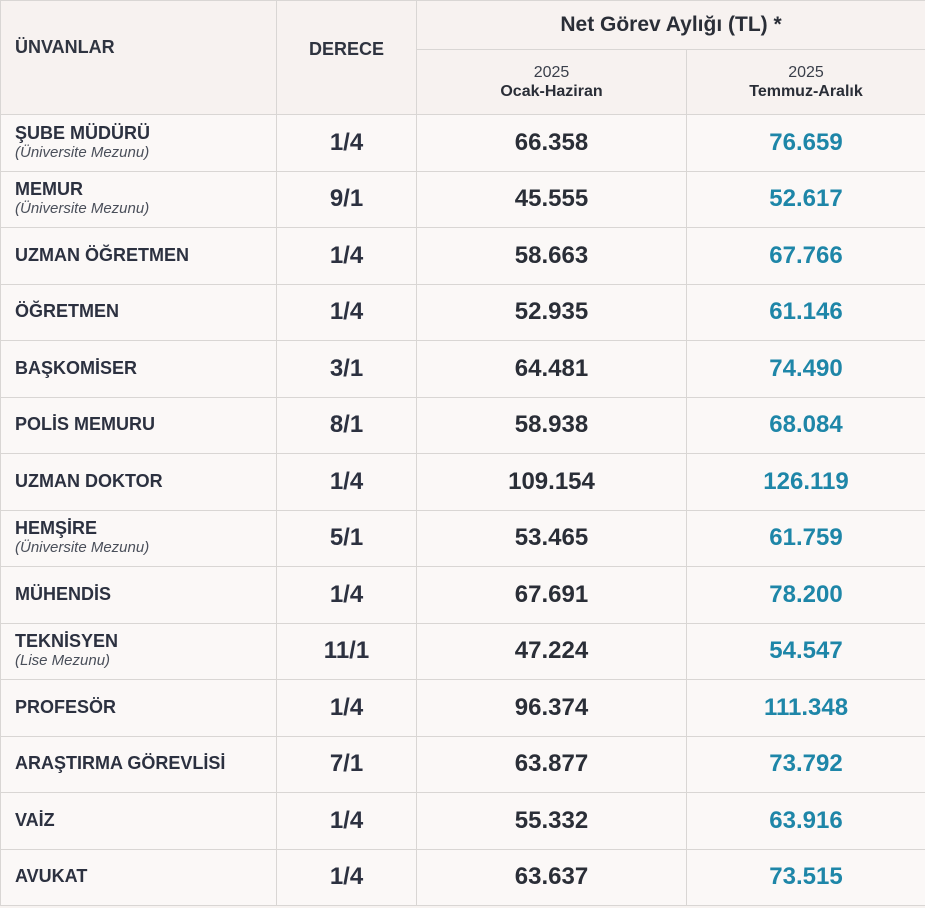 This screenshot has width=925, height=908. I want to click on salary-period-2-cell: 52.617, so click(805, 199).